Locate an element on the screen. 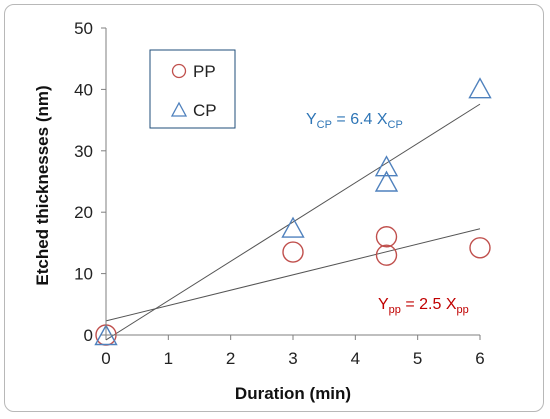 Image resolution: width=550 pixels, height=419 pixels. y-tick-labels: 0 10 20 30 40 50 is located at coordinates (90, 182).